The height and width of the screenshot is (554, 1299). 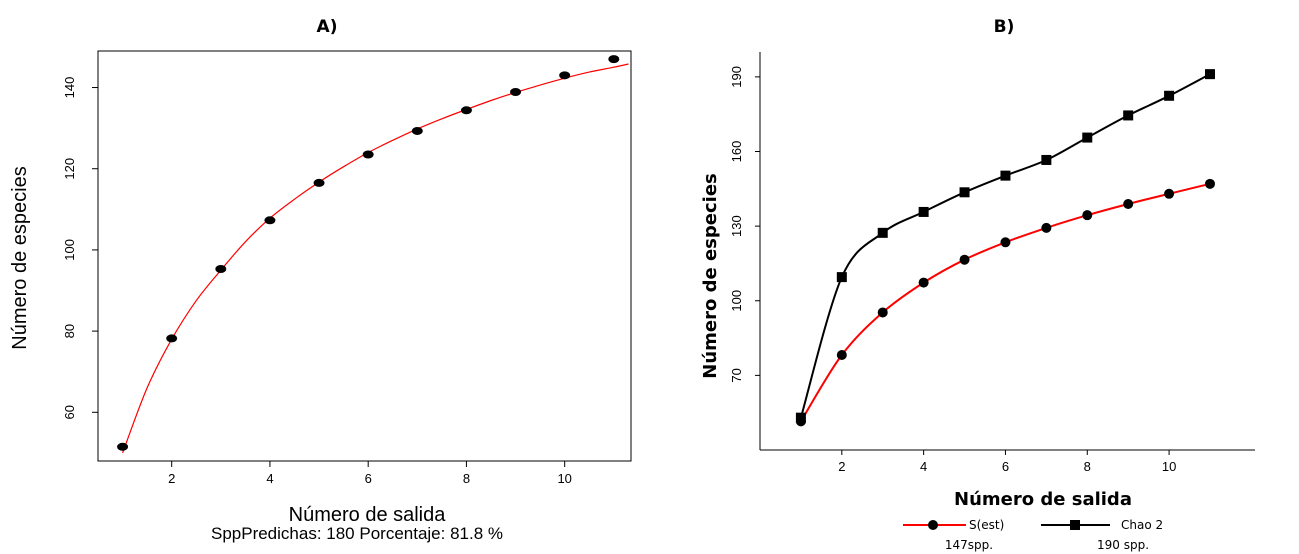 What do you see at coordinates (466, 478) in the screenshot?
I see `panel-a-x-tick-label: 8` at bounding box center [466, 478].